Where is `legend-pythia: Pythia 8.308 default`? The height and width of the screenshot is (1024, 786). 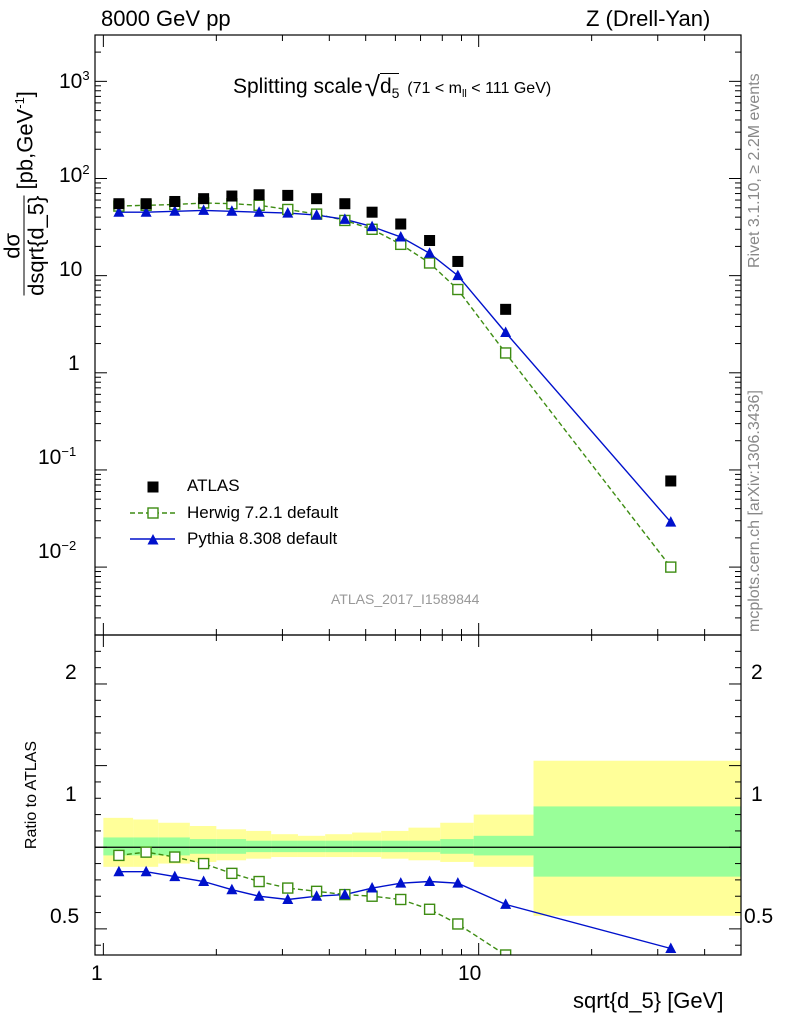 legend-pythia: Pythia 8.308 default is located at coordinates (262, 538).